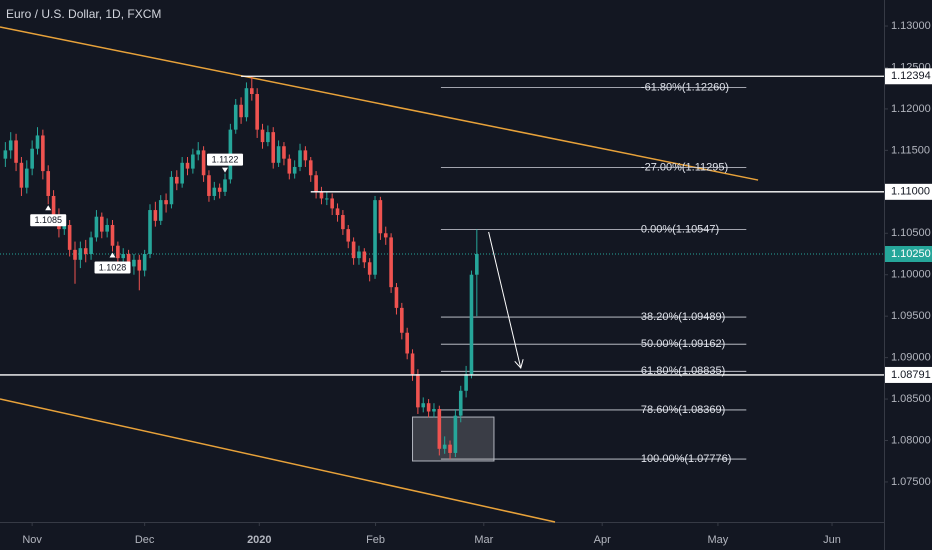  I want to click on level-label: 1.11000, so click(910, 192).